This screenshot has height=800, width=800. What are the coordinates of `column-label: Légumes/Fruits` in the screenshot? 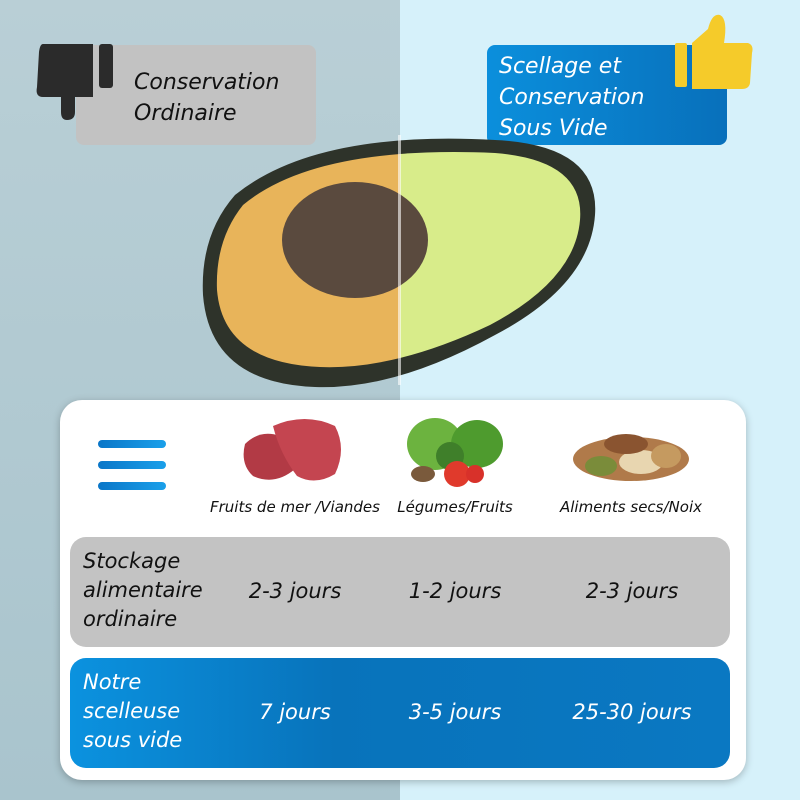 It's located at (455, 507).